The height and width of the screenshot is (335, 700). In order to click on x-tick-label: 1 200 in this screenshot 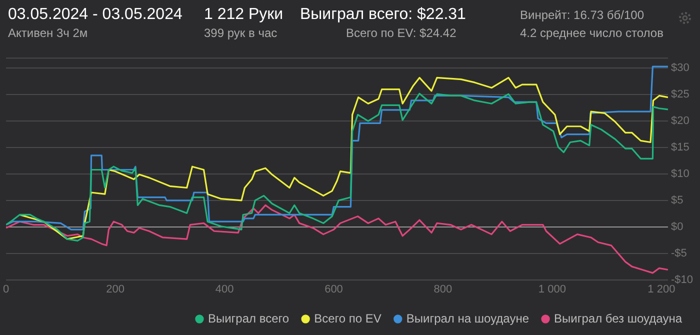, I will do `click(662, 289)`.